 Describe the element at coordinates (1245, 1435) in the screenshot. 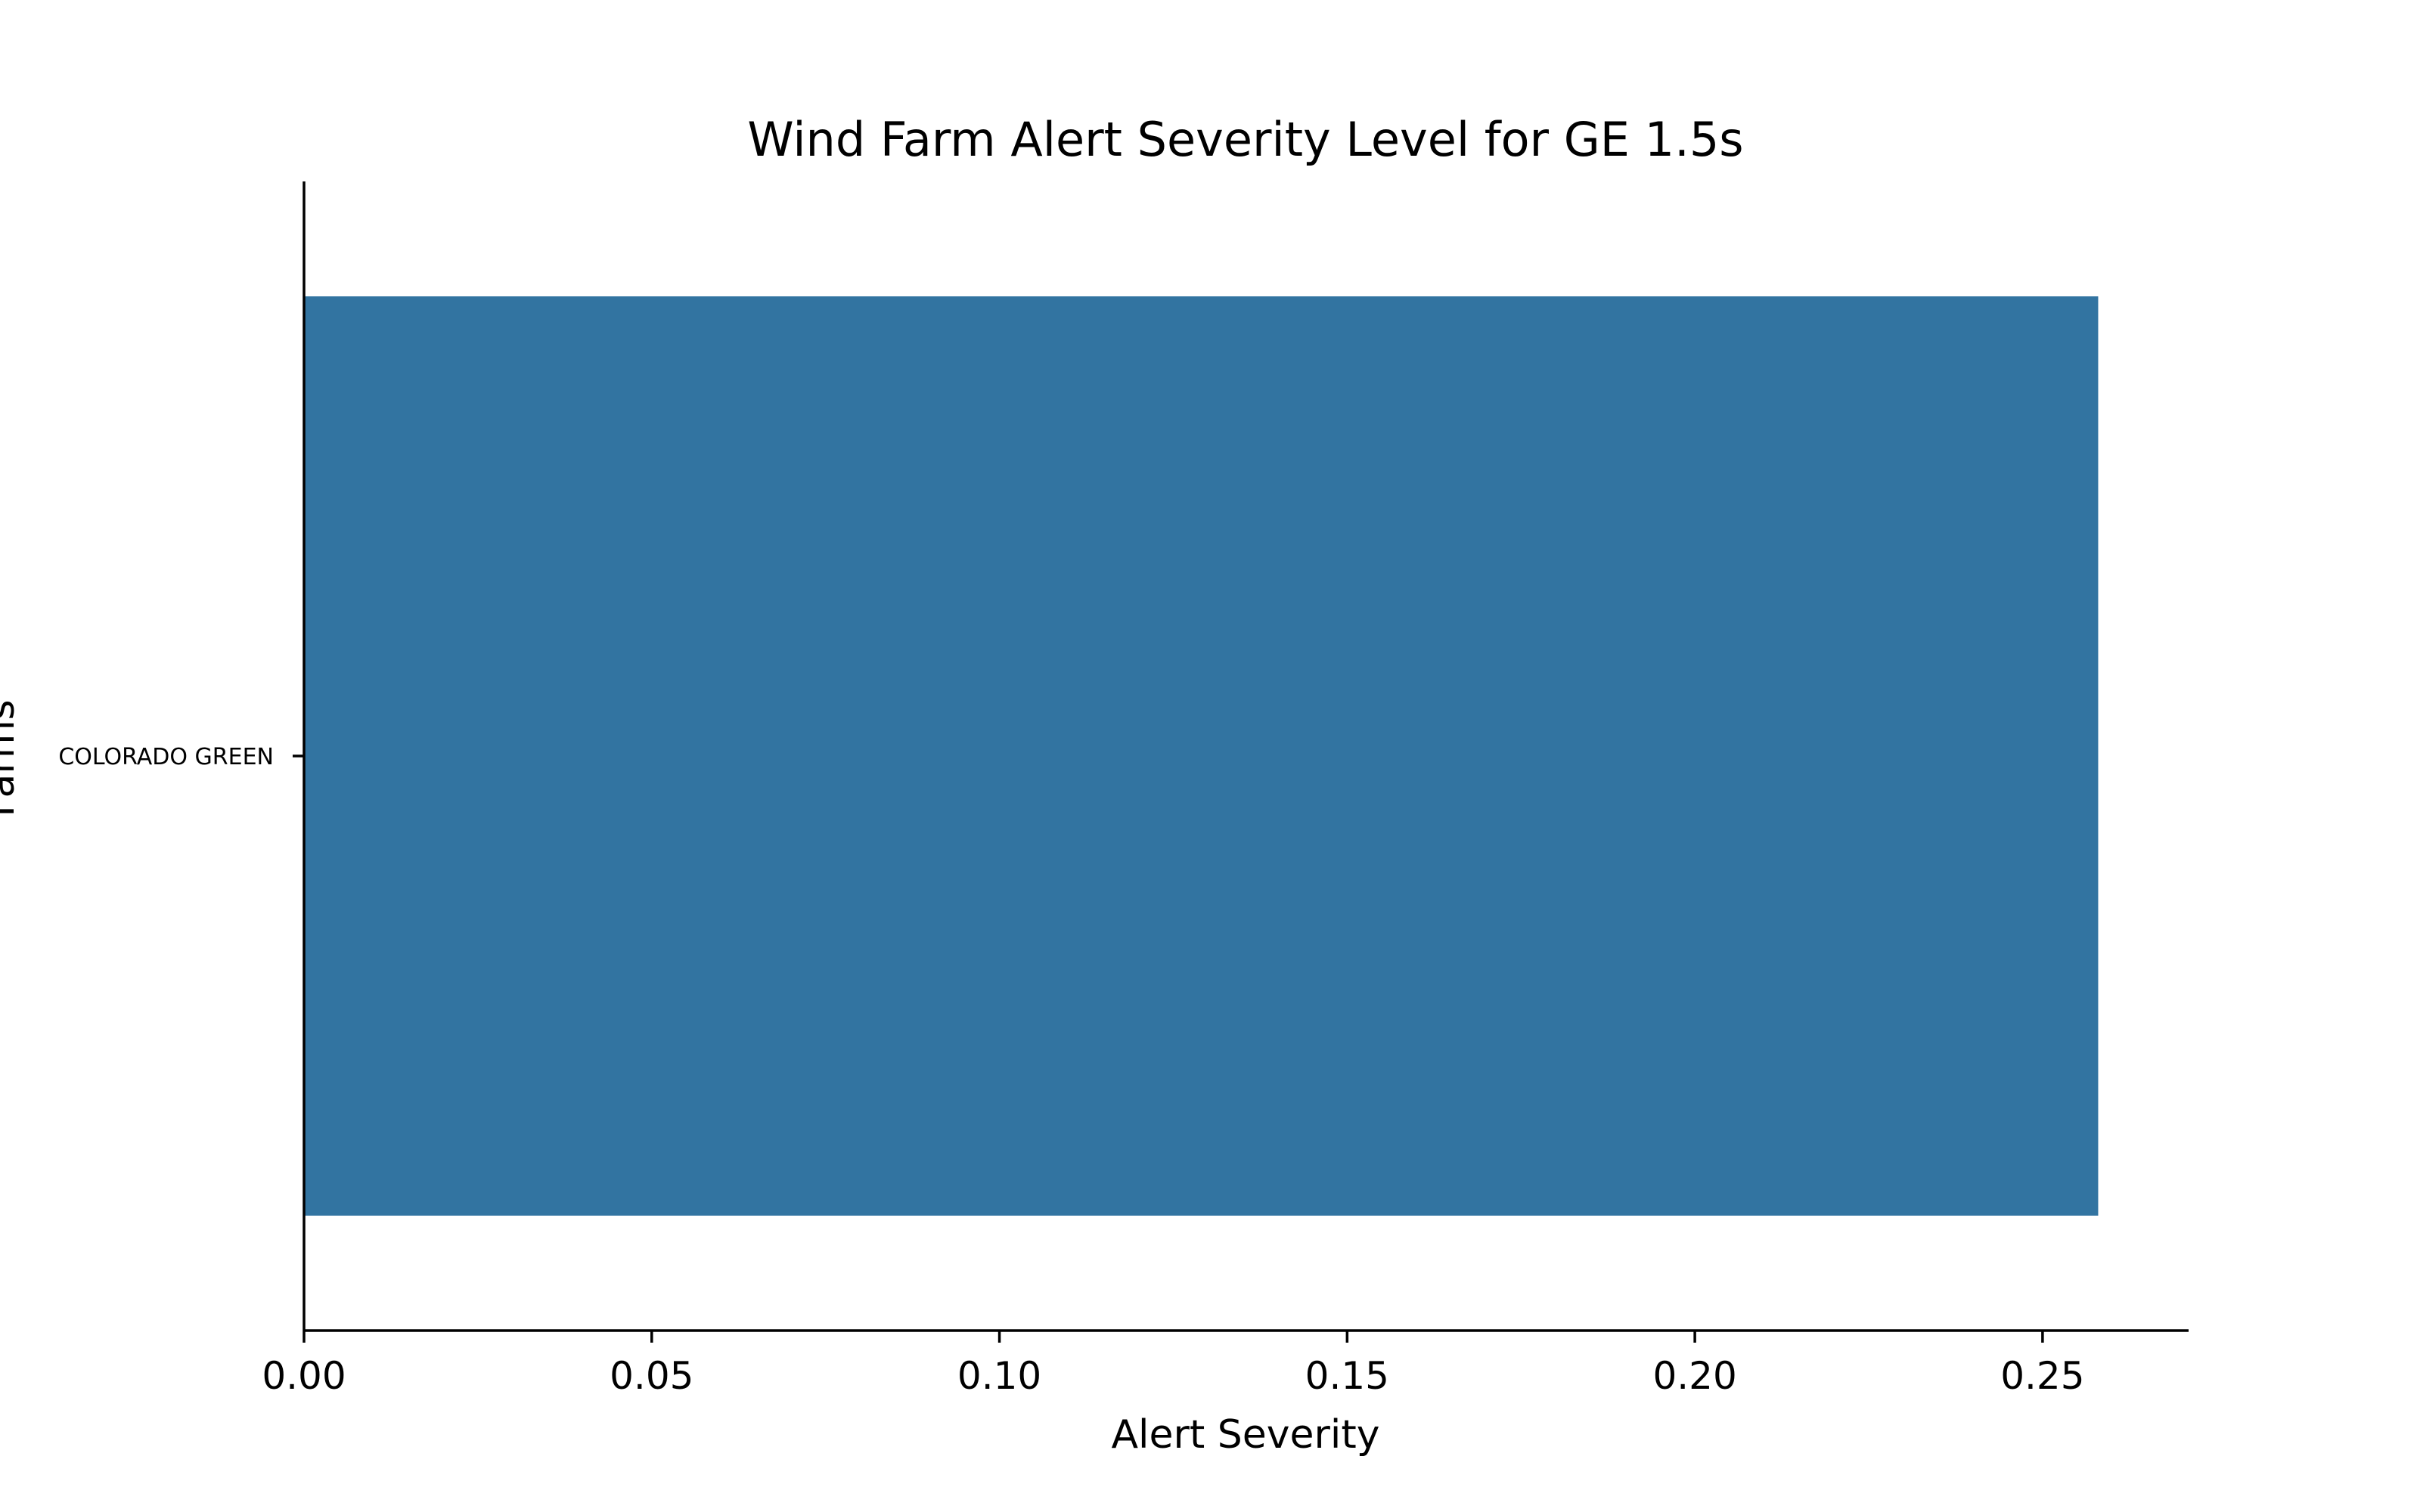

I see `x-axis-label: Alert Severity` at that location.